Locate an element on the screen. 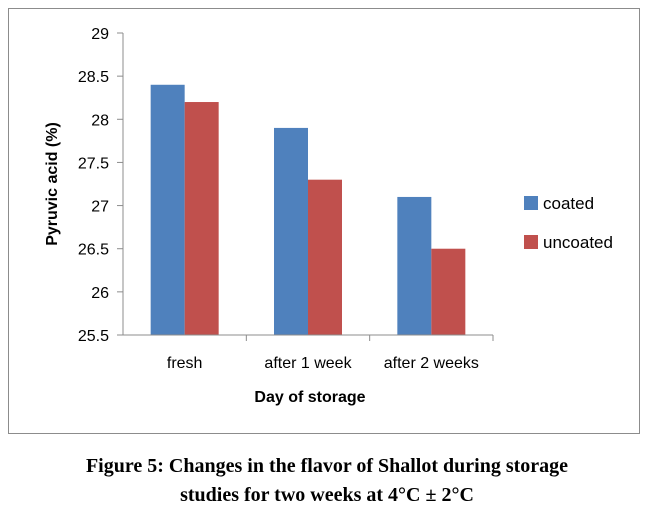 The image size is (654, 512). x-axis-title: Day of storage is located at coordinates (309, 397).